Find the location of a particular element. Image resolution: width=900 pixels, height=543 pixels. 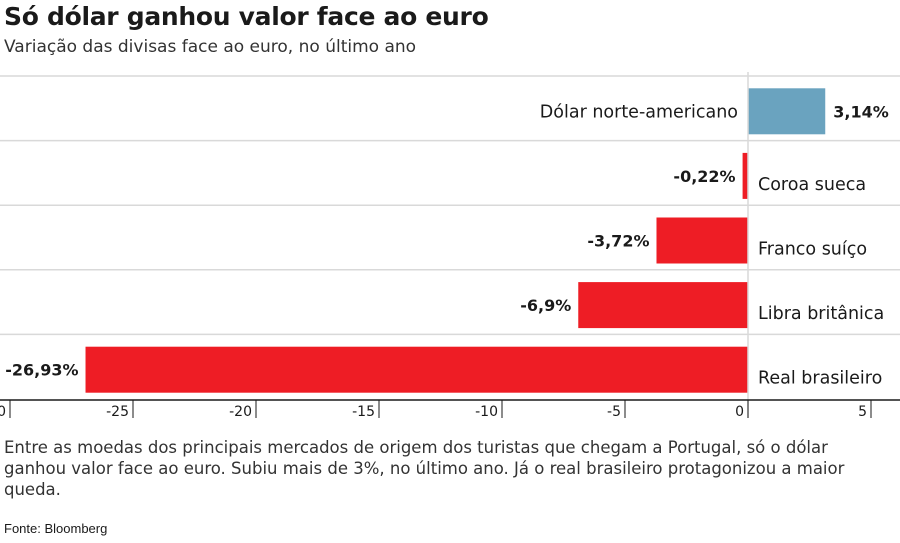

category-label: Franco suíço is located at coordinates (812, 250).